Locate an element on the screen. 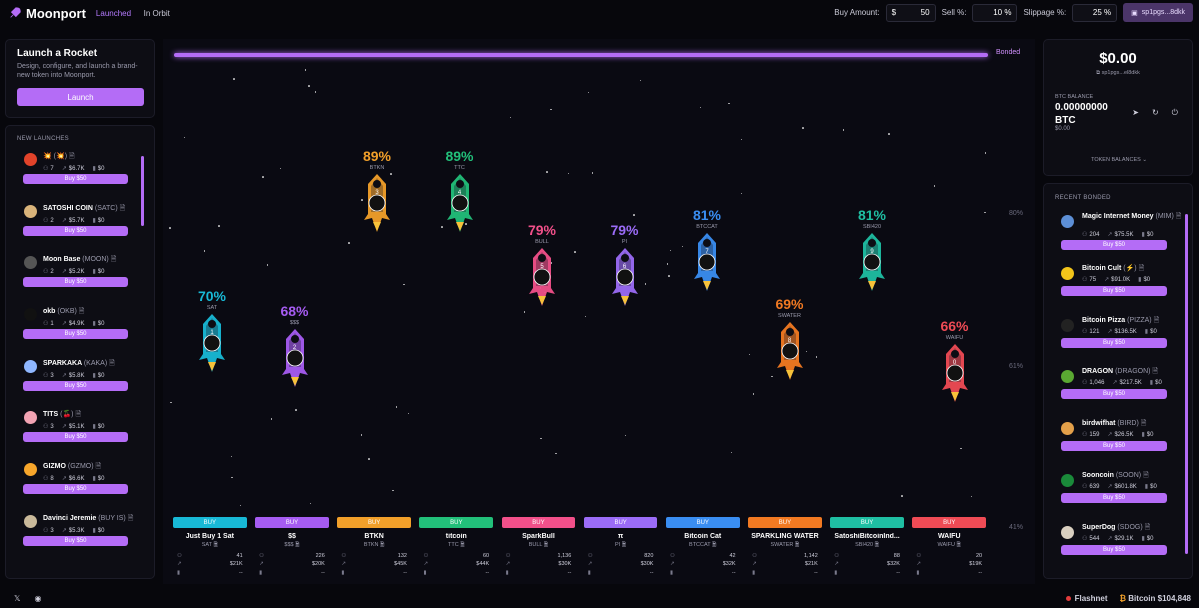 The height and width of the screenshot is (608, 1199). rocket: 89% TTC 4 is located at coordinates (460, 190).